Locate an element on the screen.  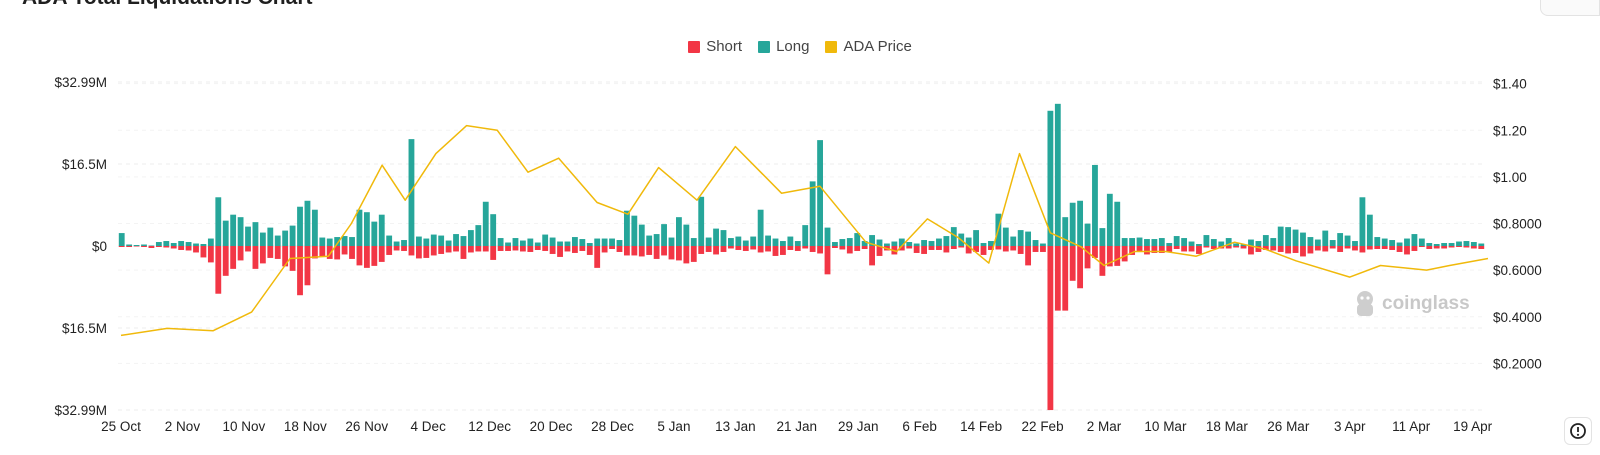
y-right-tick-label: $1.00 is located at coordinates (1510, 177).